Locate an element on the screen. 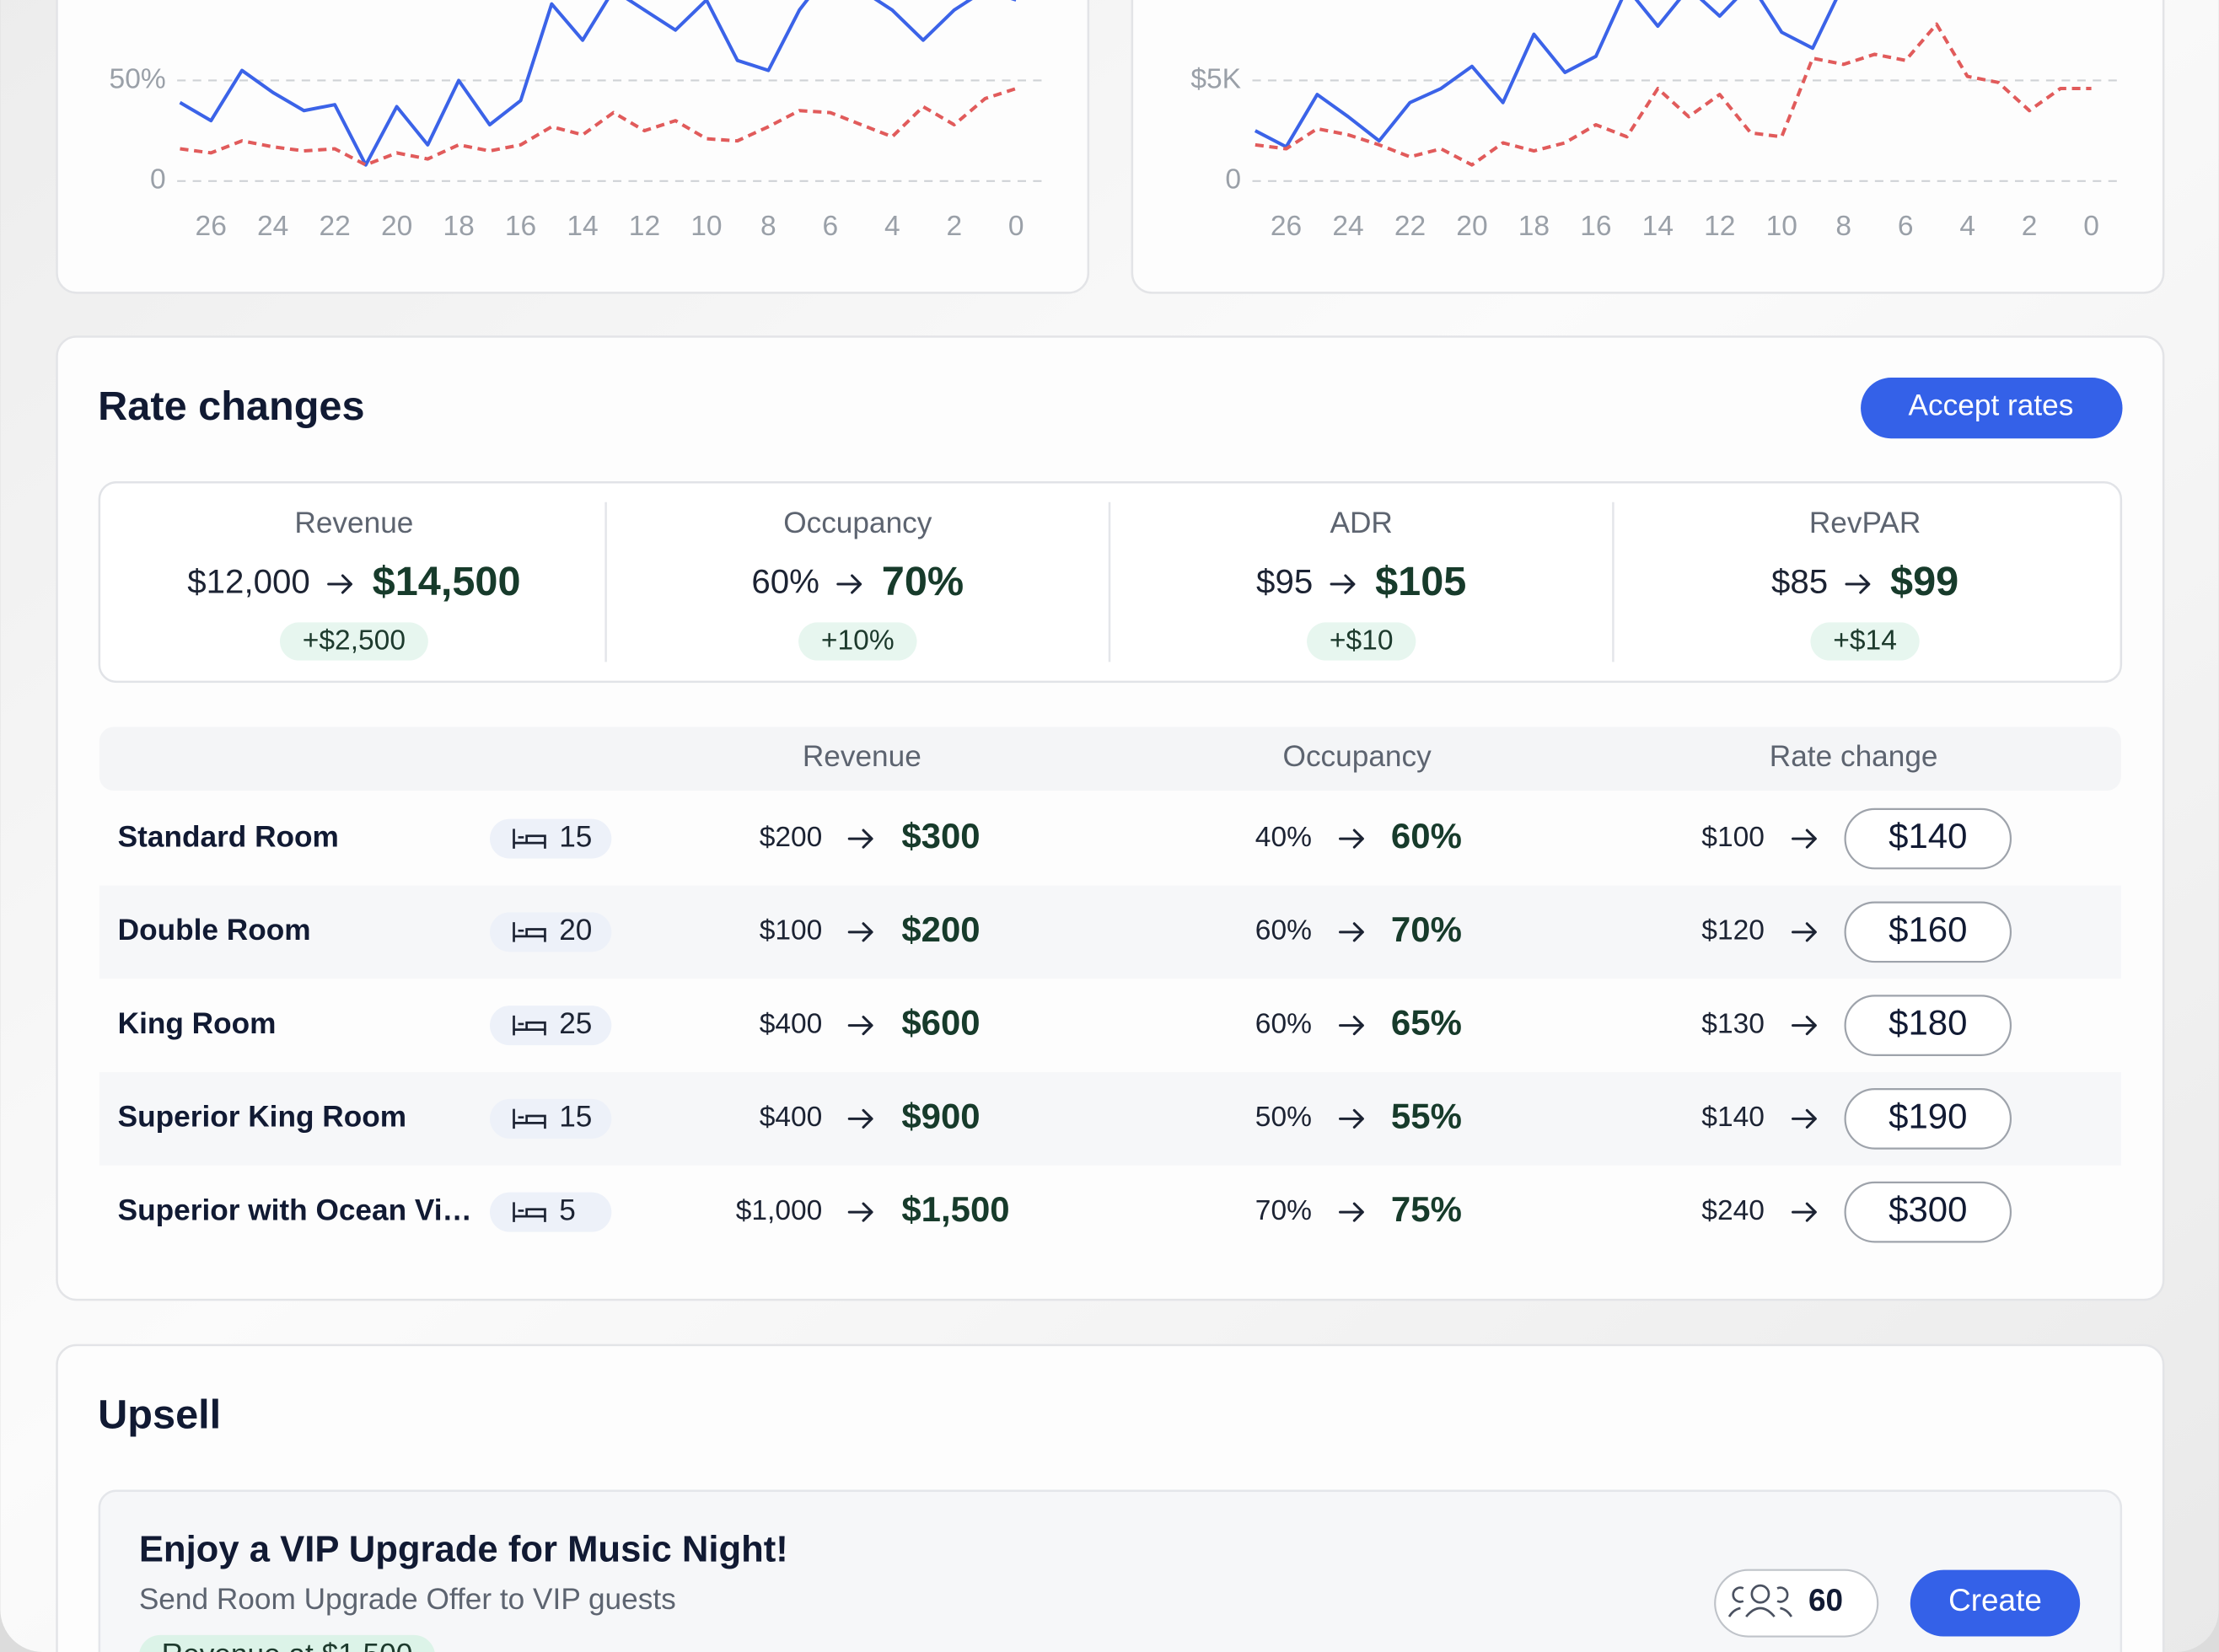 Image resolution: width=2219 pixels, height=1652 pixels. summary-to: 70% is located at coordinates (923, 581).